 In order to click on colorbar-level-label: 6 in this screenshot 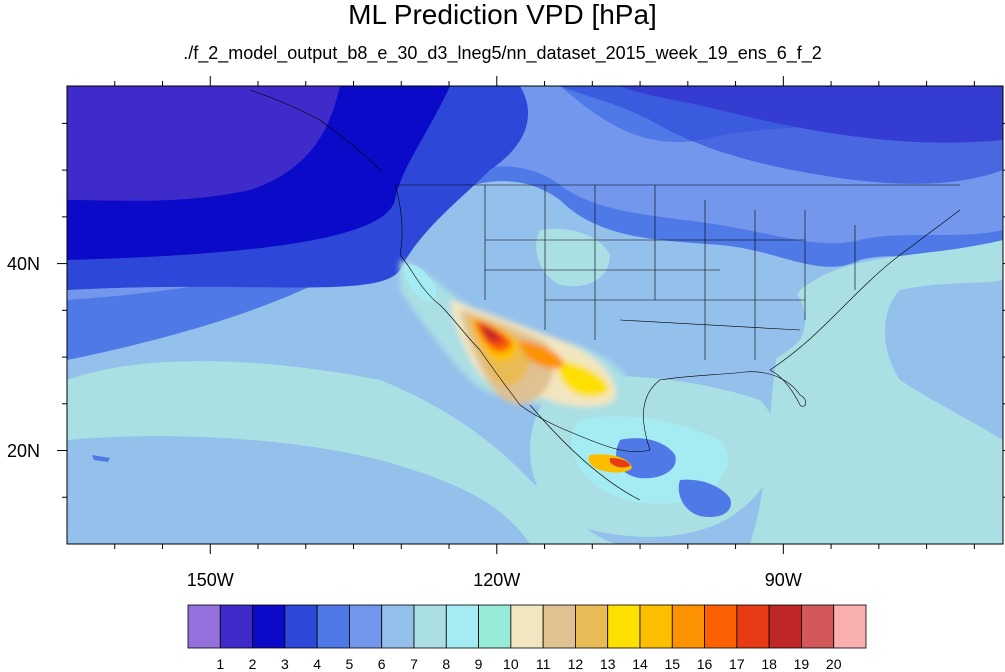, I will do `click(381, 664)`.